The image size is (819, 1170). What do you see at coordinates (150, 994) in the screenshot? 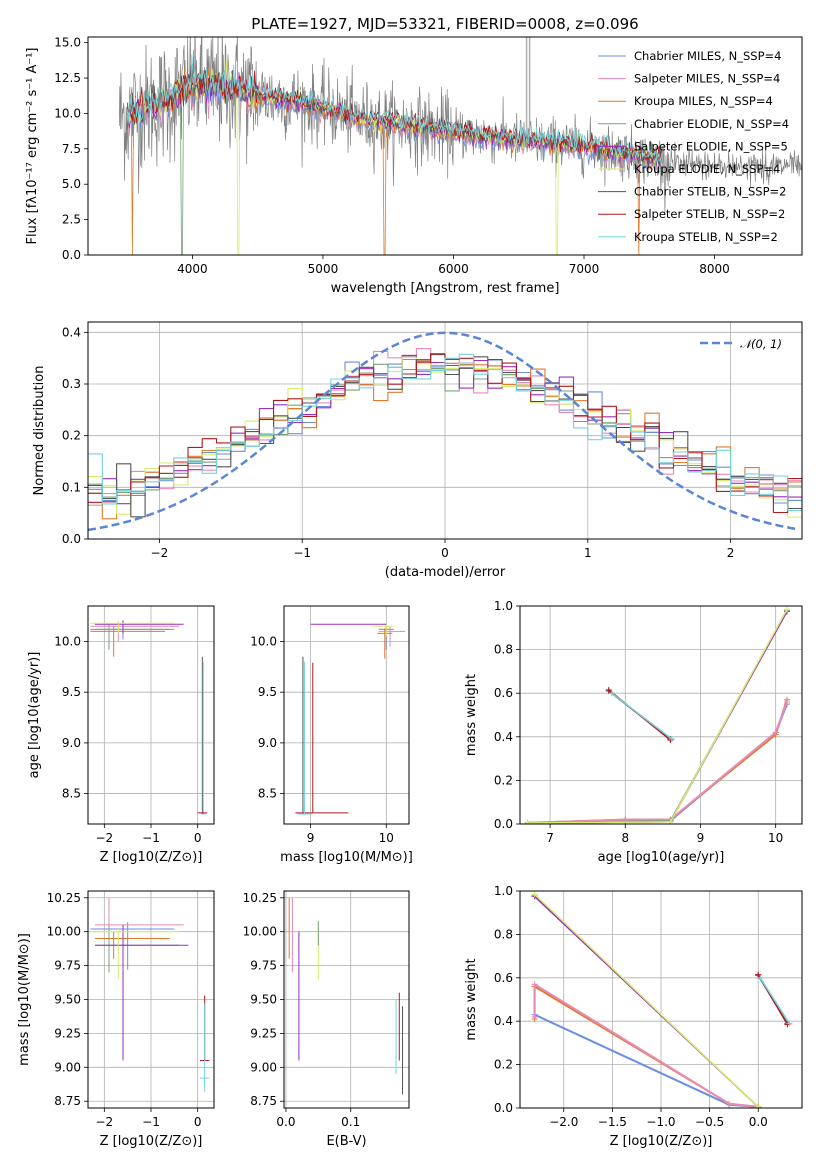
I see `plot-area-mass_vs_Z` at bounding box center [150, 994].